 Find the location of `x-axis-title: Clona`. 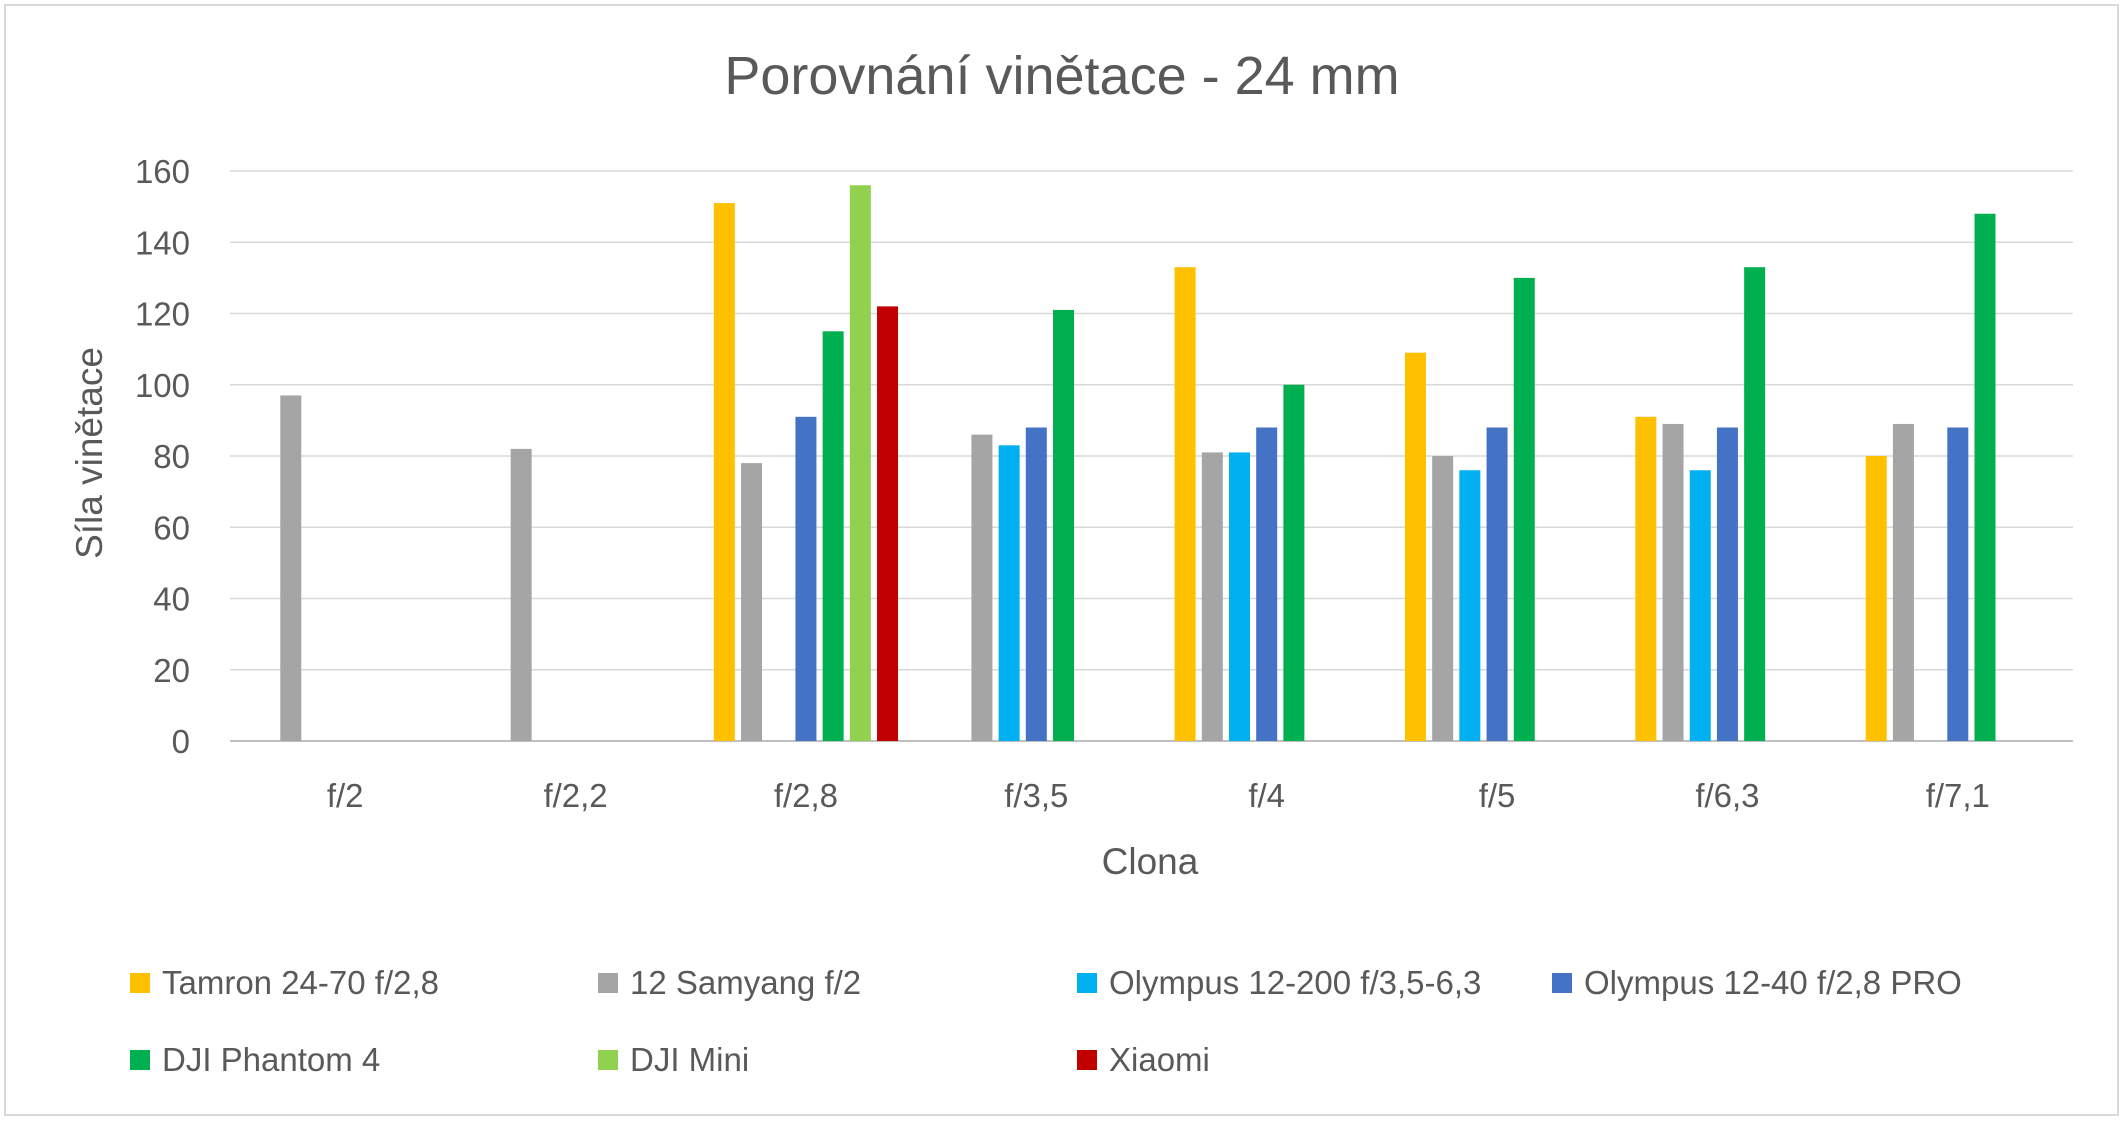

x-axis-title: Clona is located at coordinates (1150, 861).